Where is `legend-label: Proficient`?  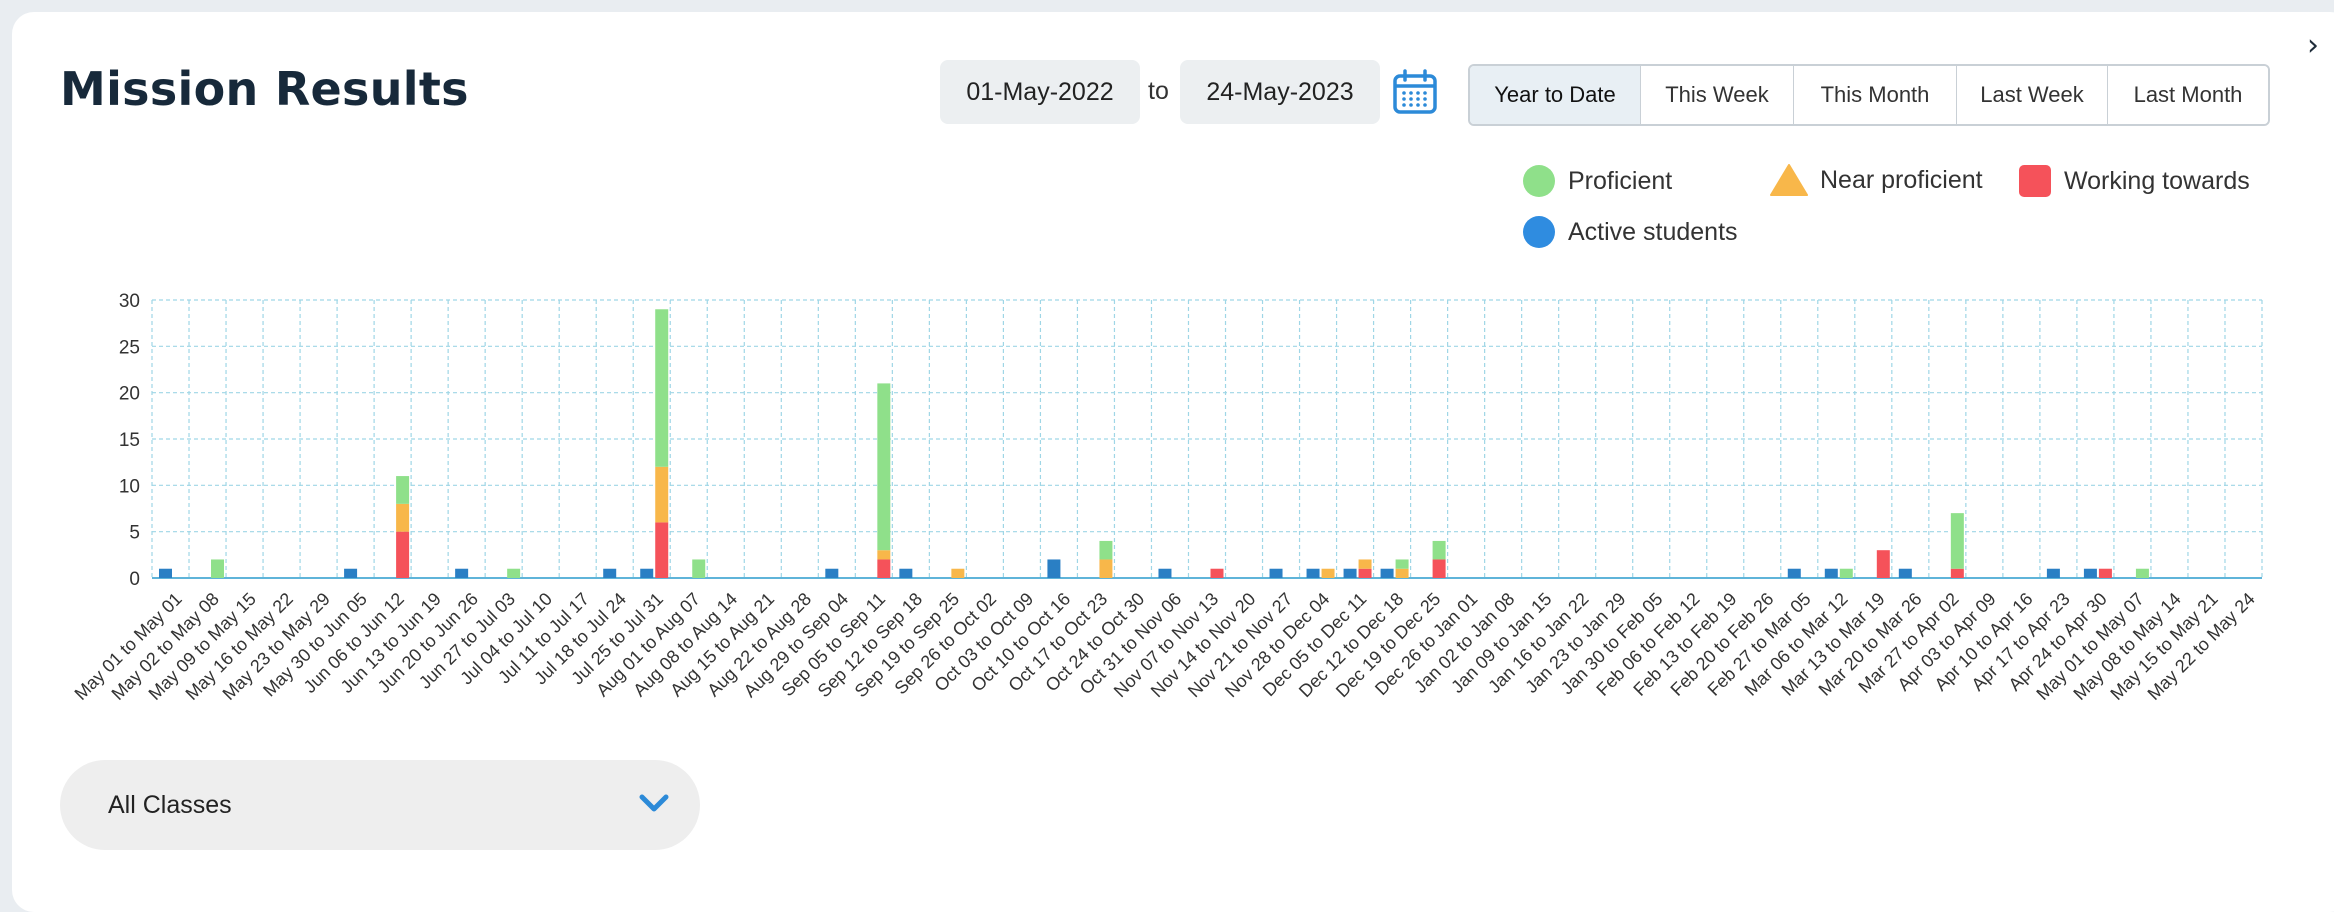
legend-label: Proficient is located at coordinates (1620, 180).